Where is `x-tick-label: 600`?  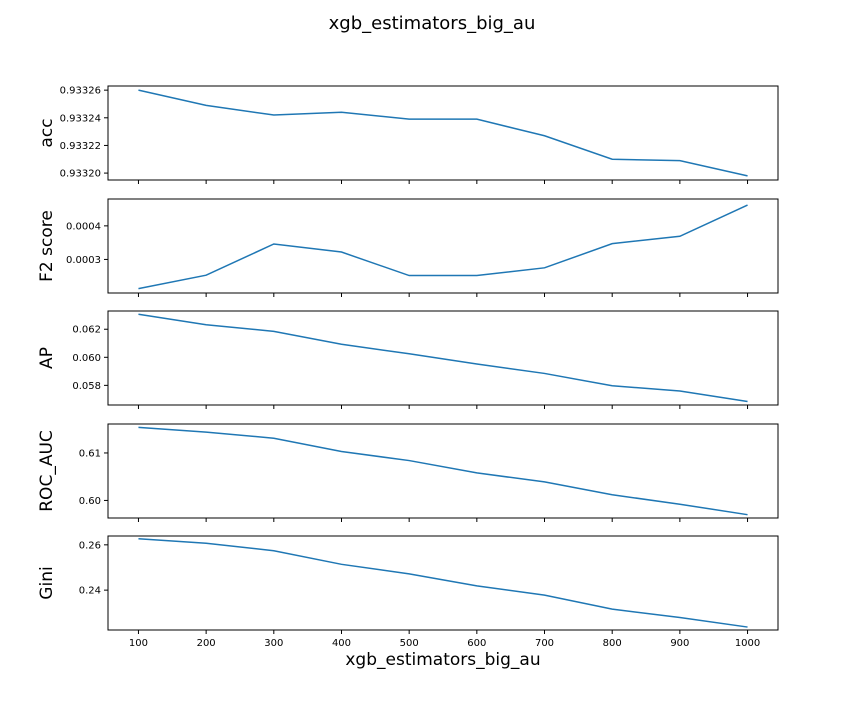 x-tick-label: 600 is located at coordinates (476, 643).